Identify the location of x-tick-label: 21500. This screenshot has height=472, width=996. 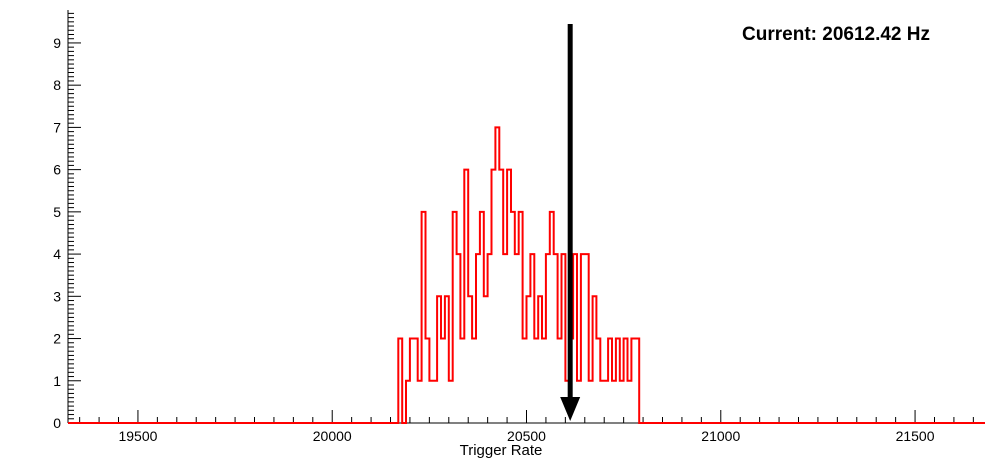
(915, 436).